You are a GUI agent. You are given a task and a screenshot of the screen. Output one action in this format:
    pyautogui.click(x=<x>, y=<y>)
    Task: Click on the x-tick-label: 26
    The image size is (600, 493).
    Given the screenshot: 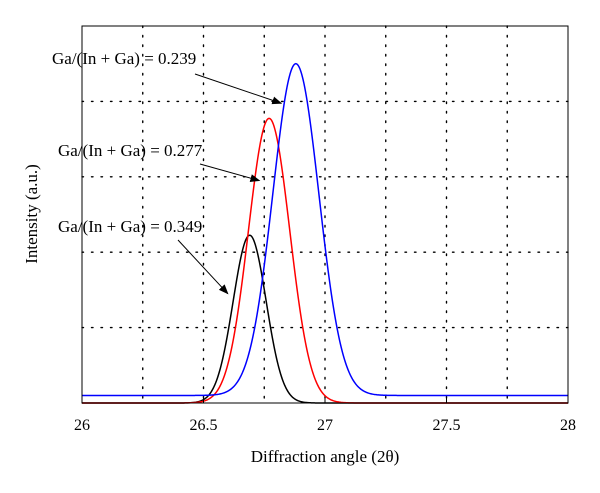 What is the action you would take?
    pyautogui.click(x=82, y=425)
    